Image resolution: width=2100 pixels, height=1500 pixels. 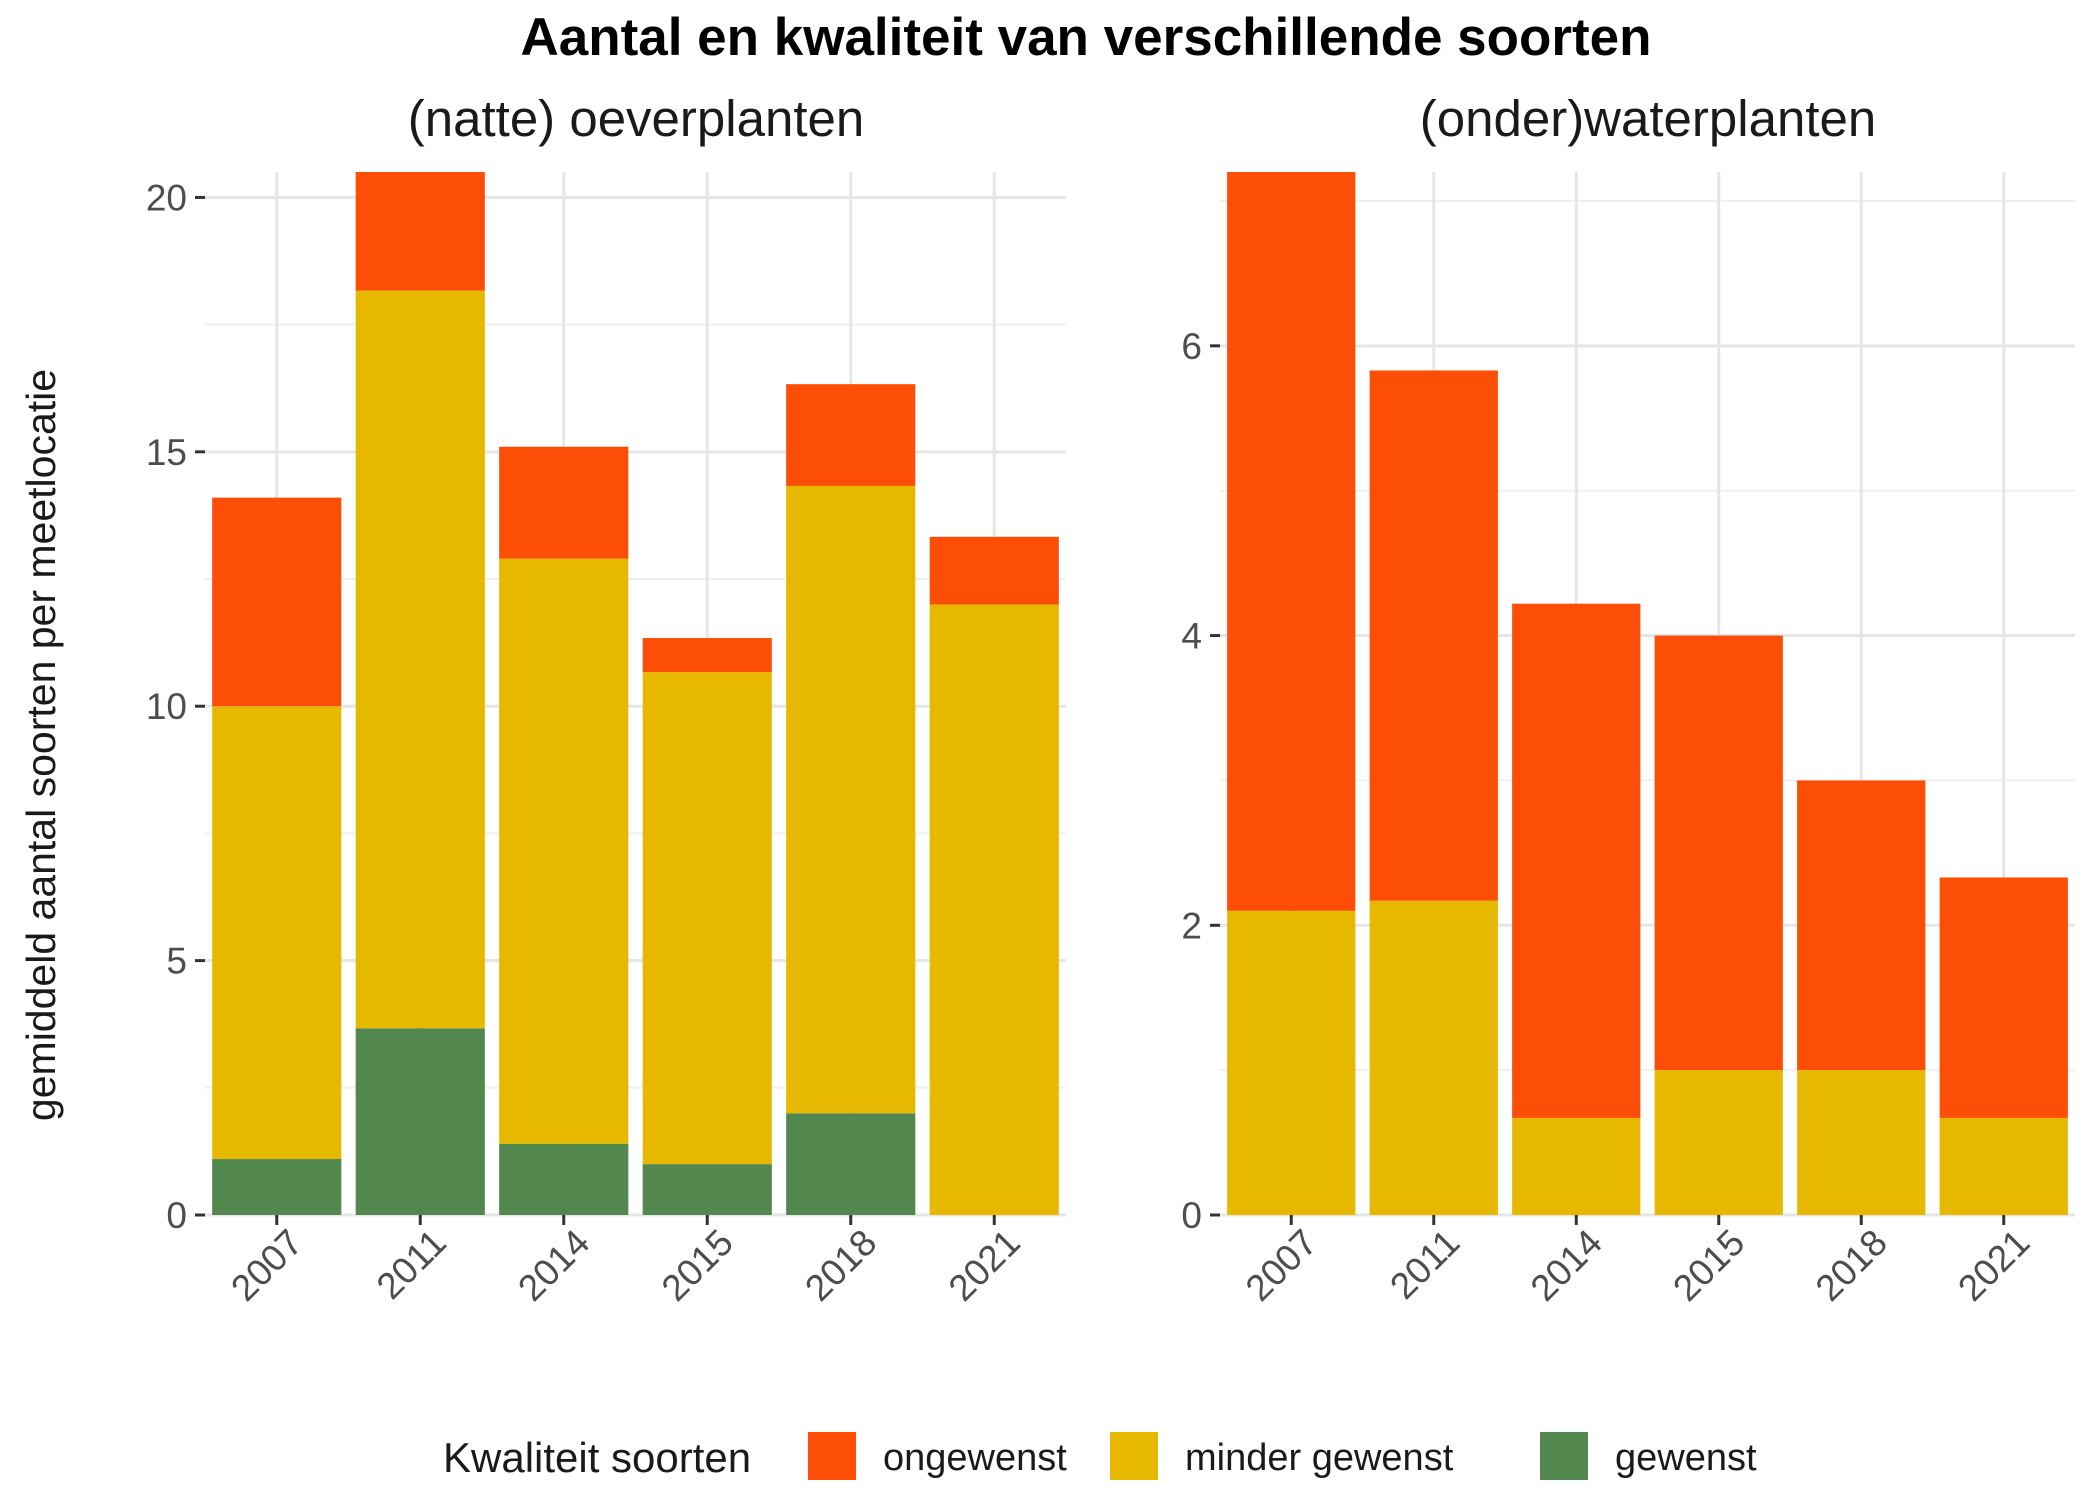 I want to click on bar-gewenst-2015, so click(x=707, y=1189).